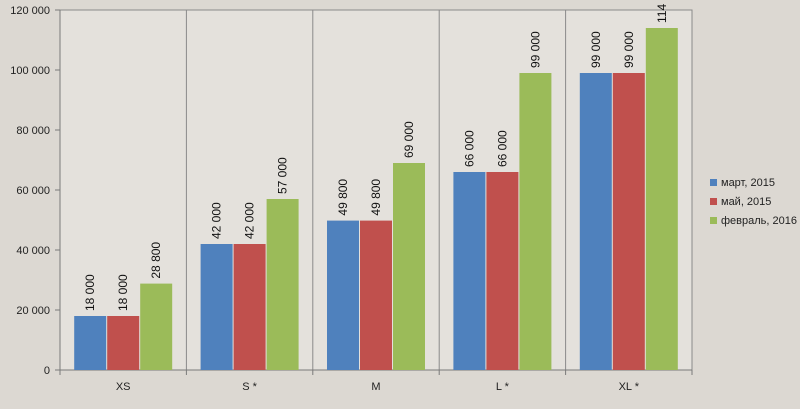  Describe the element at coordinates (47, 371) in the screenshot. I see `y-tick-label: 0` at that location.